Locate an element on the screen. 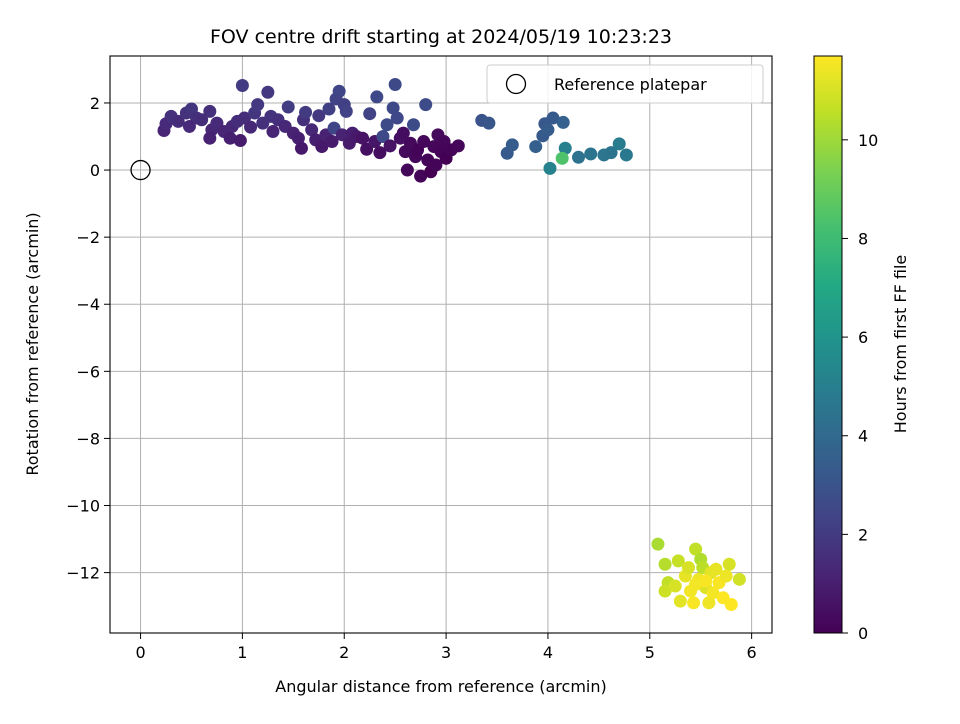  colorbar-tick-label: 8 is located at coordinates (863, 238).